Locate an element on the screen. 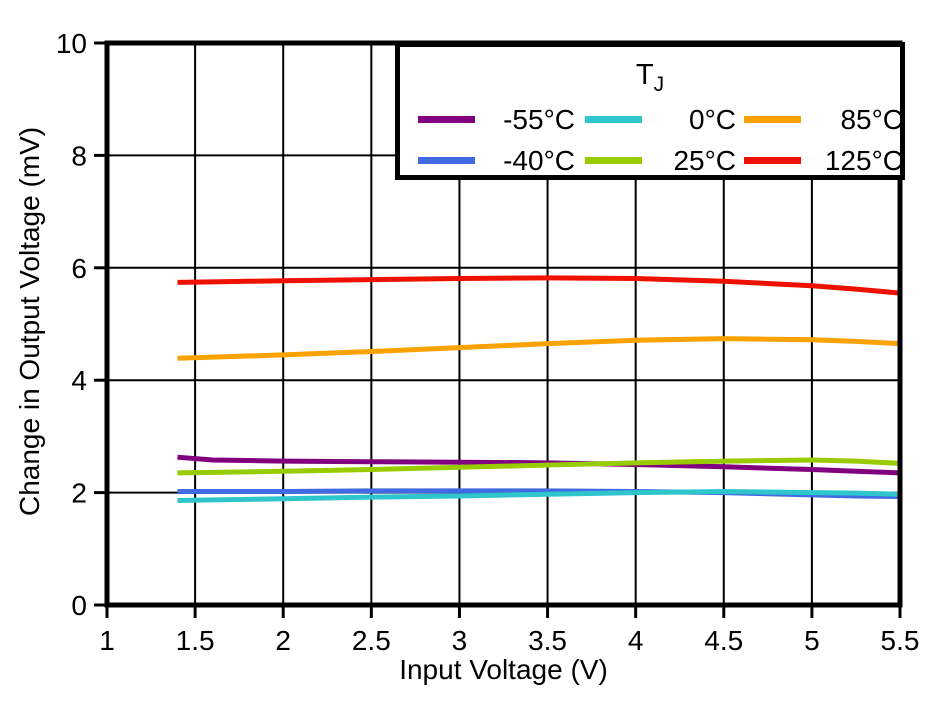 The width and height of the screenshot is (944, 701). legend: TJ -55°C -40°C 0°C 25°C 85°C 125°C is located at coordinates (650, 111).